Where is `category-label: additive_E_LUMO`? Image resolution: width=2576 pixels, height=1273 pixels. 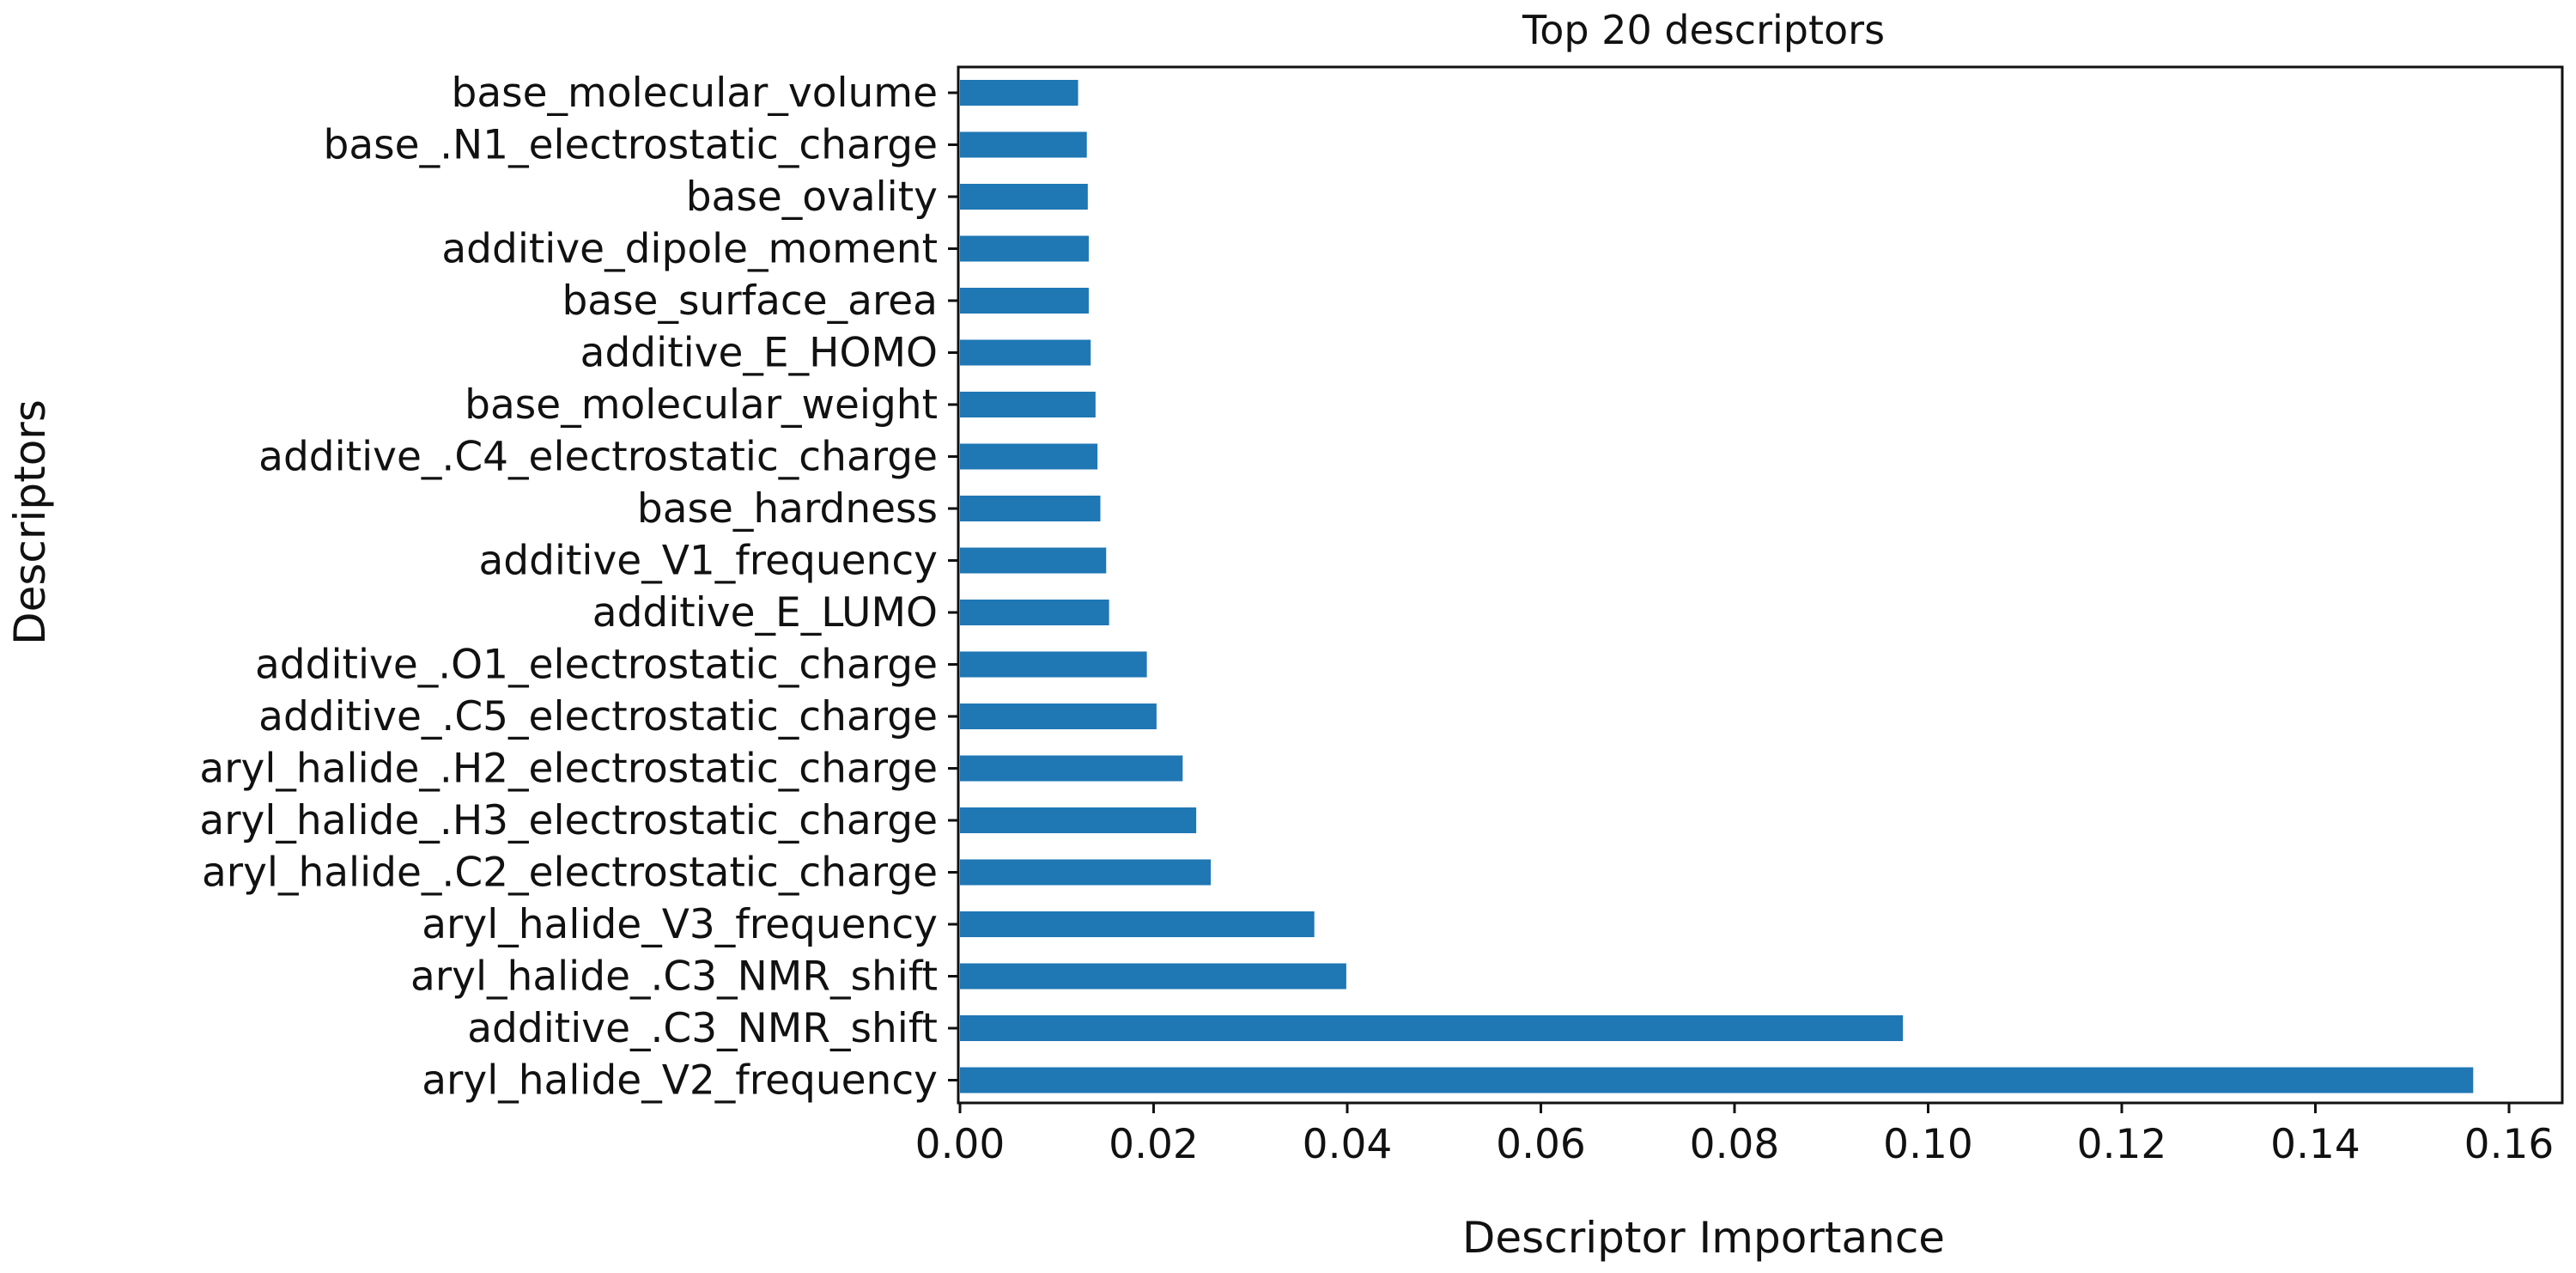 category-label: additive_E_LUMO is located at coordinates (765, 612).